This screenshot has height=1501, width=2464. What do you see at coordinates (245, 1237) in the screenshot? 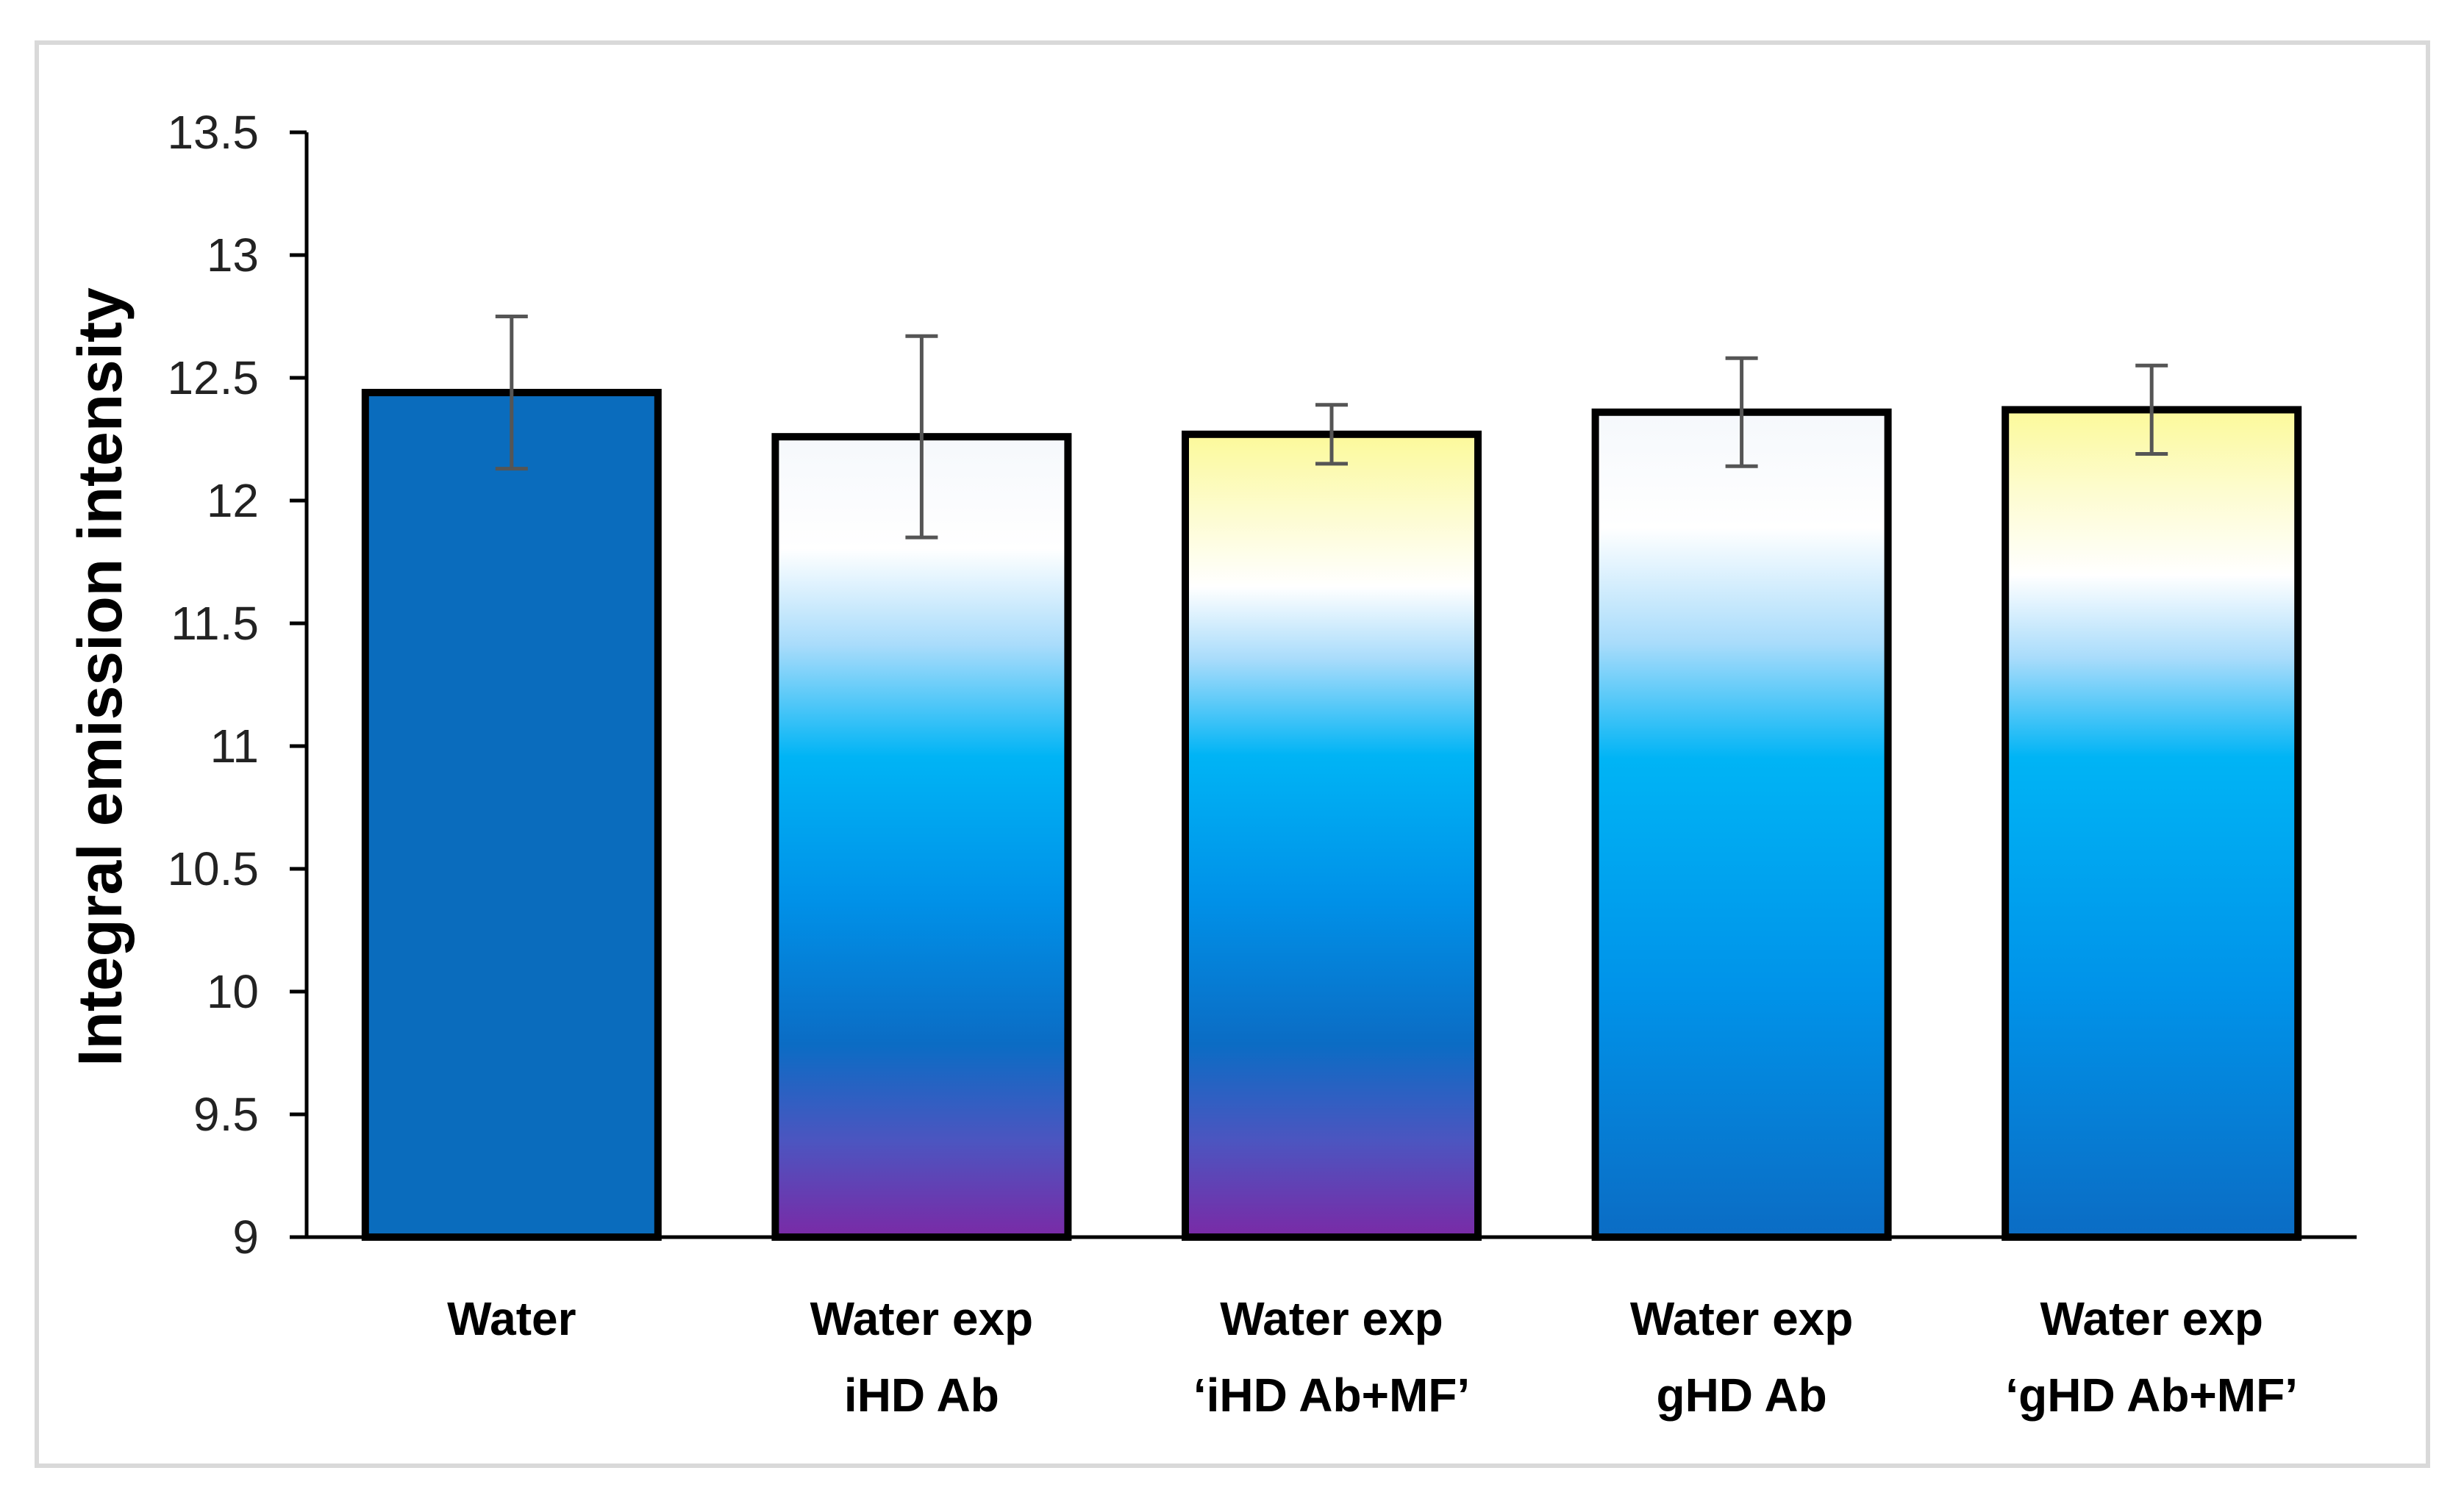
I see `y-tick-label: 9` at bounding box center [245, 1237].